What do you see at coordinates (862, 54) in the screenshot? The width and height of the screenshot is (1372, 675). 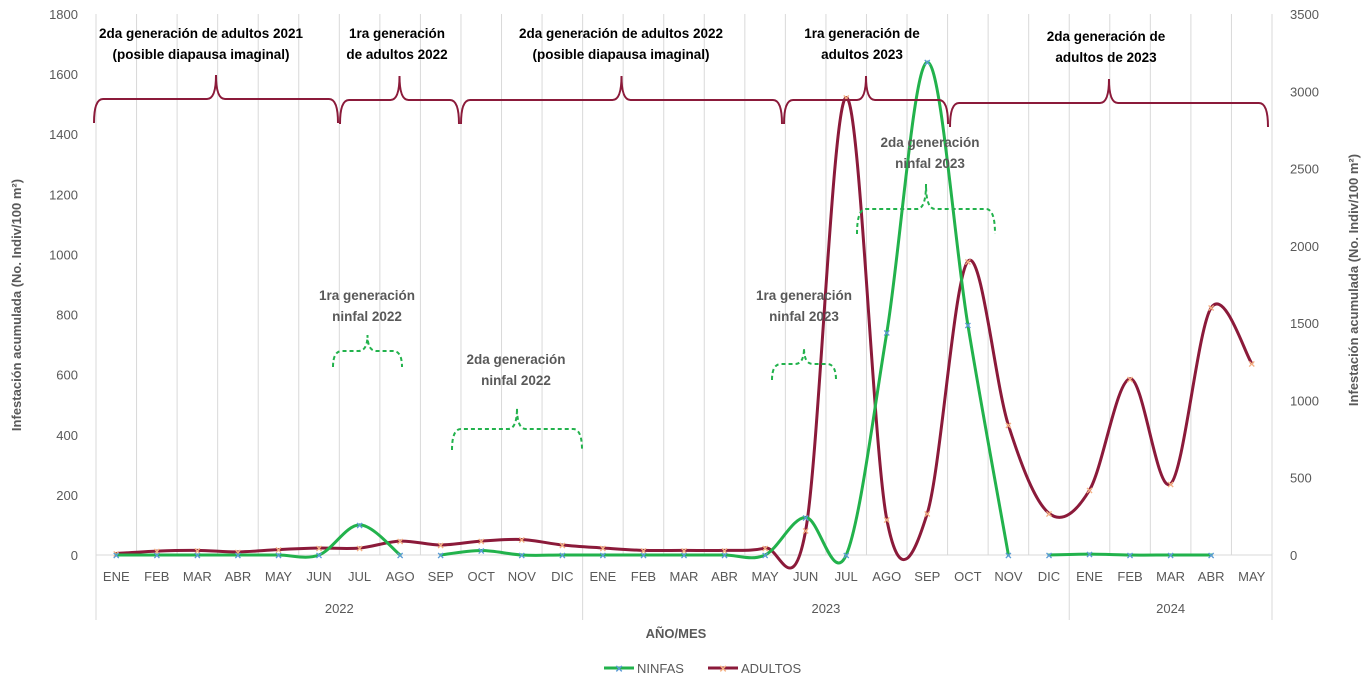 I see `adult-gen-label: adultos 2023` at bounding box center [862, 54].